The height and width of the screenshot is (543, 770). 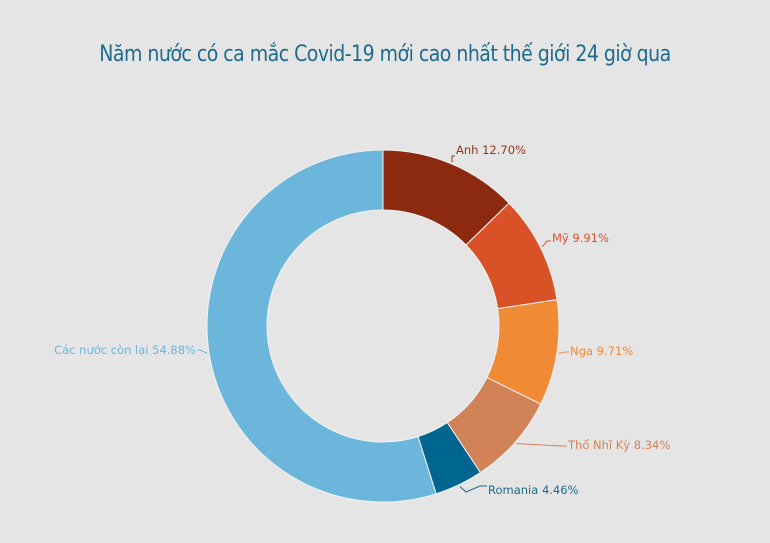 What do you see at coordinates (125, 350) in the screenshot?
I see `slice-label: Các nước còn lại 54.88%` at bounding box center [125, 350].